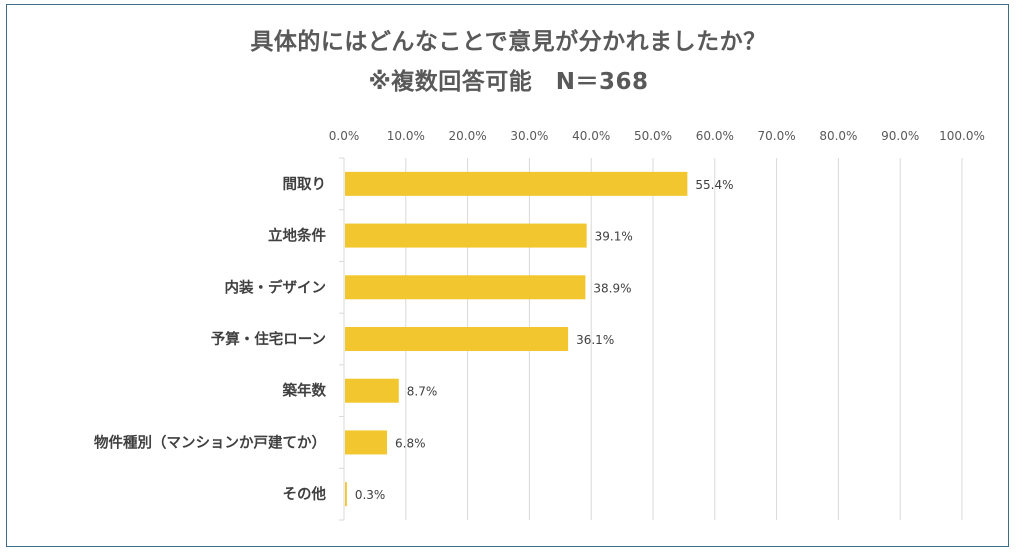 The height and width of the screenshot is (556, 1017). Describe the element at coordinates (210, 442) in the screenshot. I see `category-label: 物件種別（マンションか戸建てか）` at that location.